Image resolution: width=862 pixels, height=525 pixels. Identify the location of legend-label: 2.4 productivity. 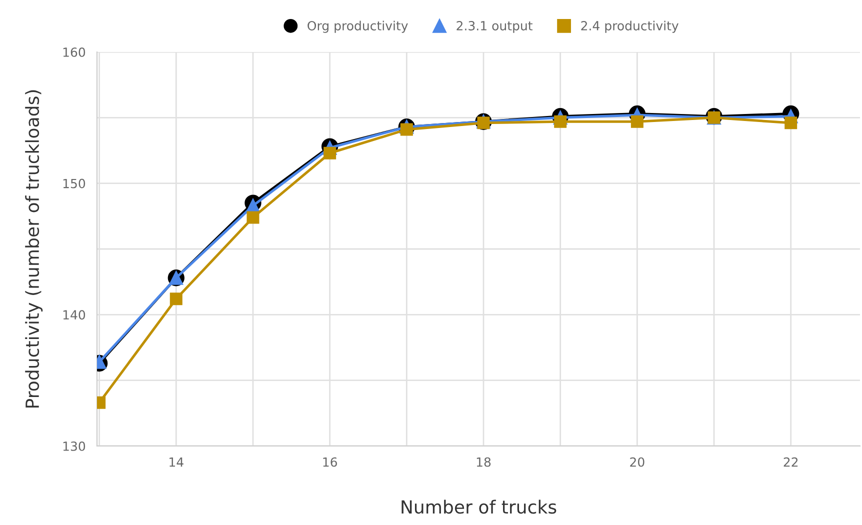
(629, 26).